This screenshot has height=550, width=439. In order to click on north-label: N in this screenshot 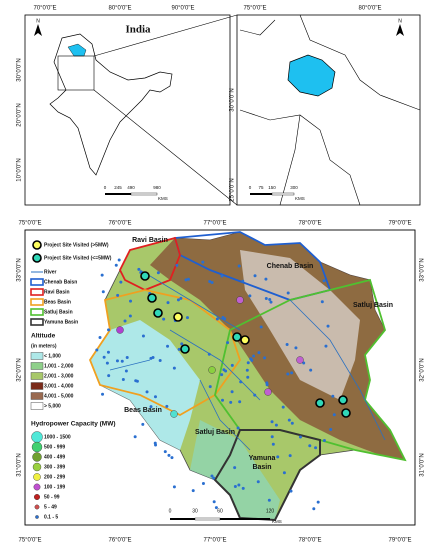, I will do `click(38, 21)`.